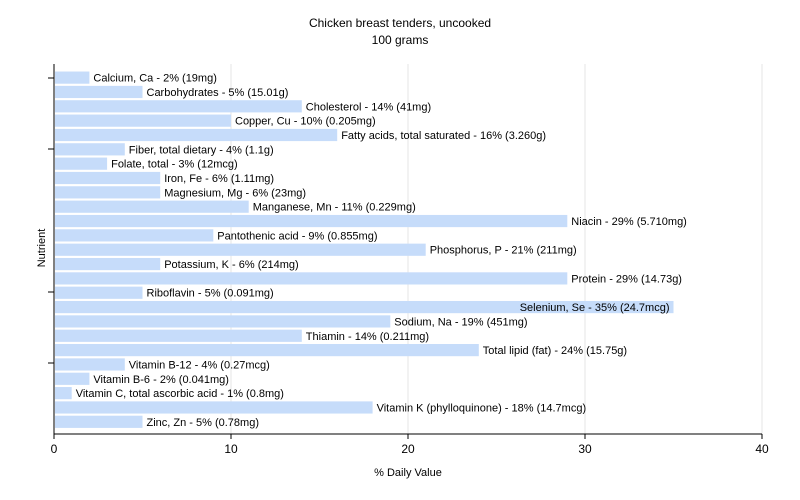  I want to click on bar-label: Protein - 29% (14.73g), so click(626, 279).